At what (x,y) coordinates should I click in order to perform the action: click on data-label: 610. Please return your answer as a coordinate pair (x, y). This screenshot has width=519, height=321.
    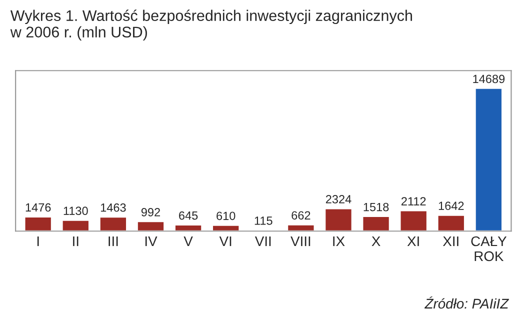
    Looking at the image, I should click on (226, 216).